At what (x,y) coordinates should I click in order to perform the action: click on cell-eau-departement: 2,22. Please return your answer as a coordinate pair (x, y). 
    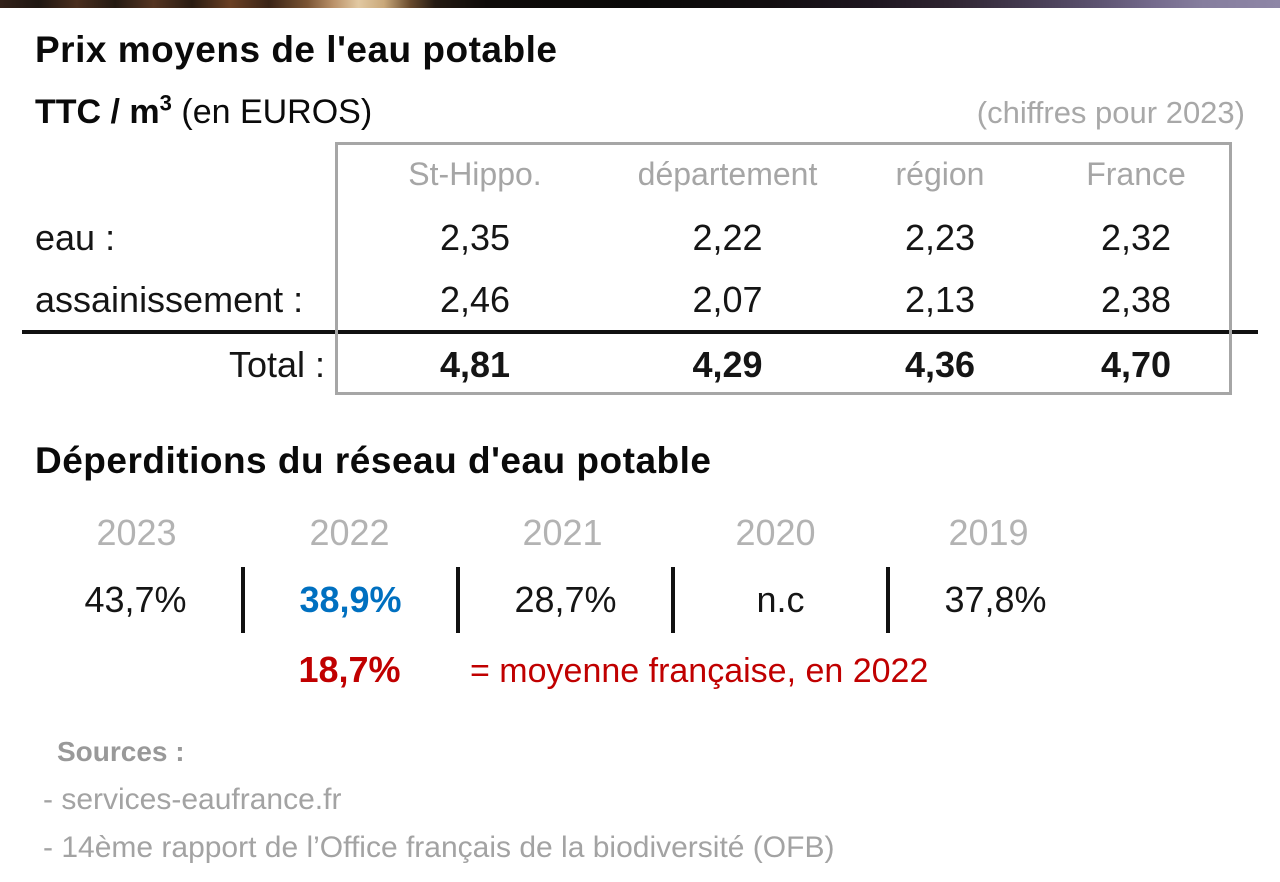
    Looking at the image, I should click on (727, 237).